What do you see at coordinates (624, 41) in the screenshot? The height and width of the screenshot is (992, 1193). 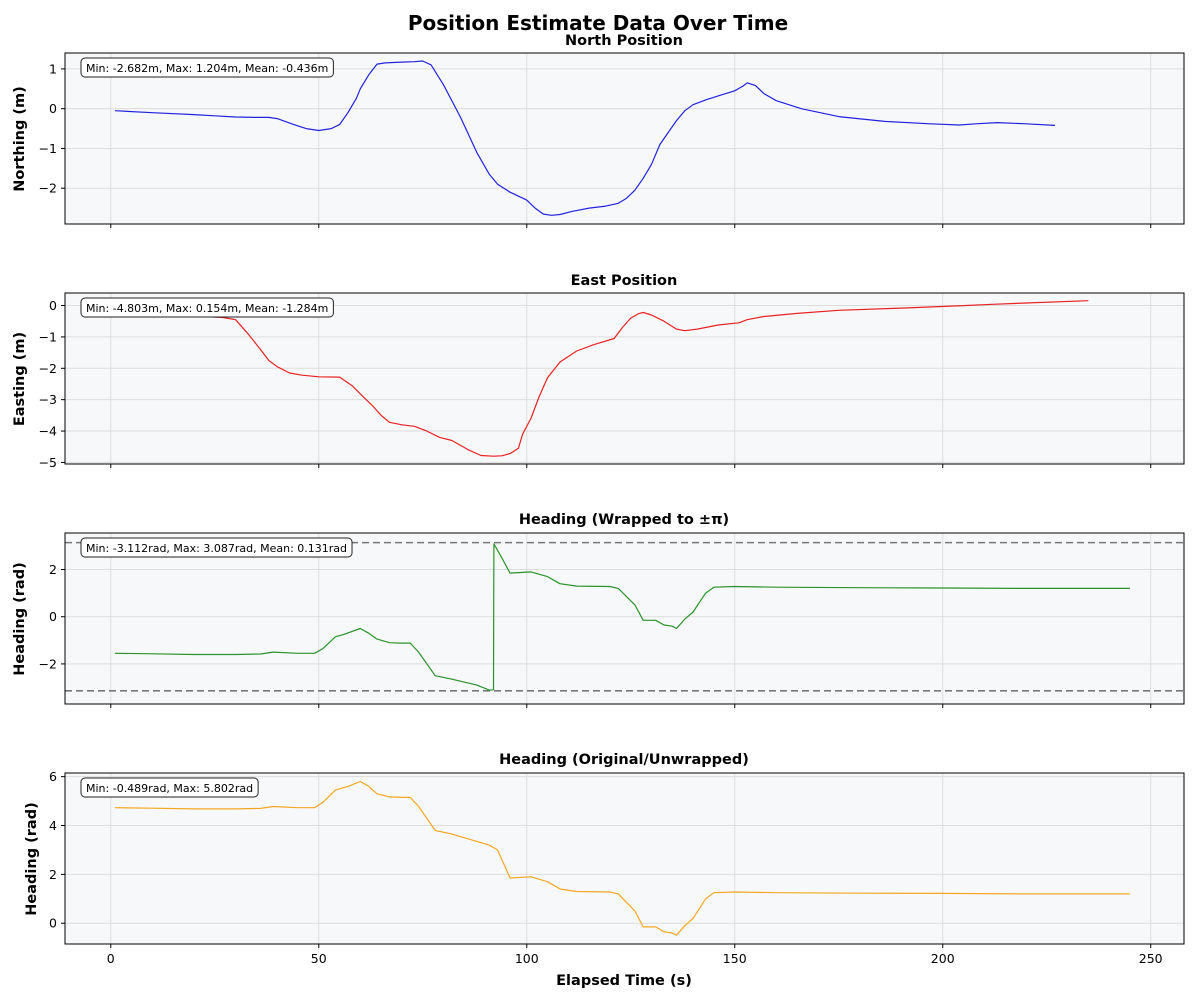 I see `panel-title-north: North Position` at bounding box center [624, 41].